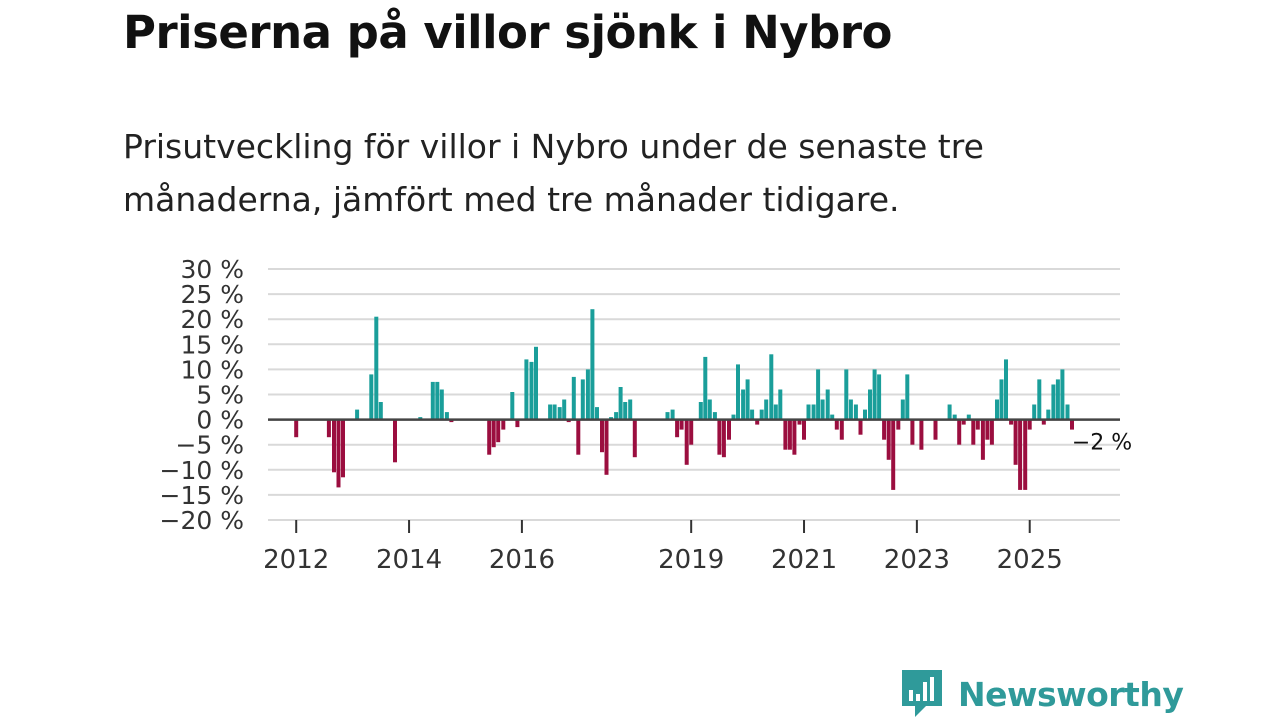 The width and height of the screenshot is (1280, 720). What do you see at coordinates (212, 294) in the screenshot?
I see `y-tick-label: 25 %` at bounding box center [212, 294].